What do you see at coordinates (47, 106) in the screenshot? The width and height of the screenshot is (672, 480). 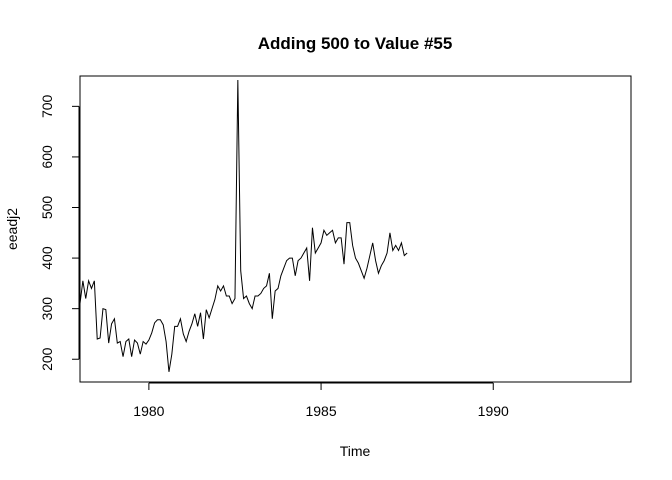 I see `y-tick-label: 700` at bounding box center [47, 106].